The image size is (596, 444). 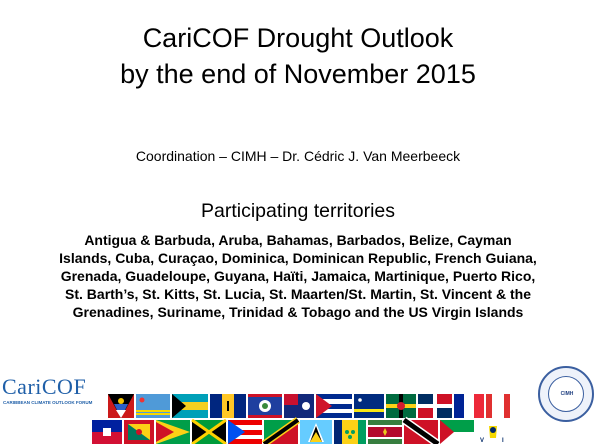 I want to click on flag-red-white, so click(x=498, y=406).